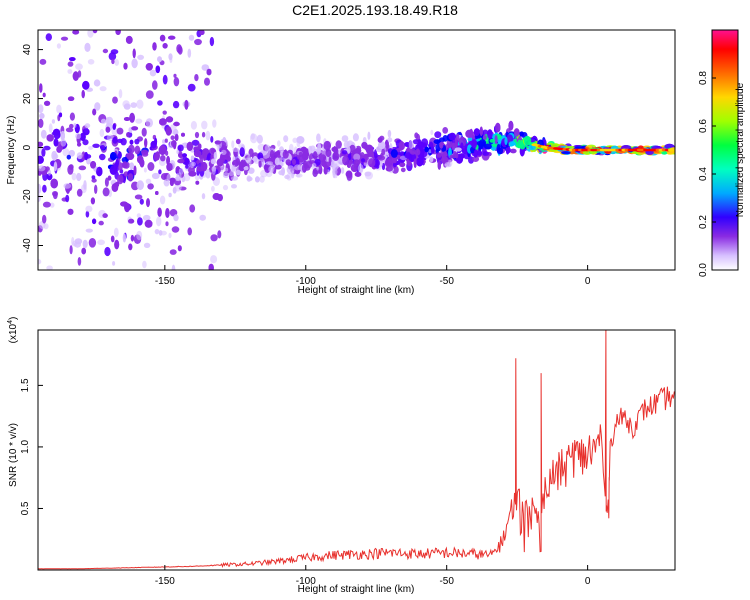 The width and height of the screenshot is (750, 600). Describe the element at coordinates (373, 576) in the screenshot. I see `snr-x-ticks: -150 -100 -50 0` at that location.